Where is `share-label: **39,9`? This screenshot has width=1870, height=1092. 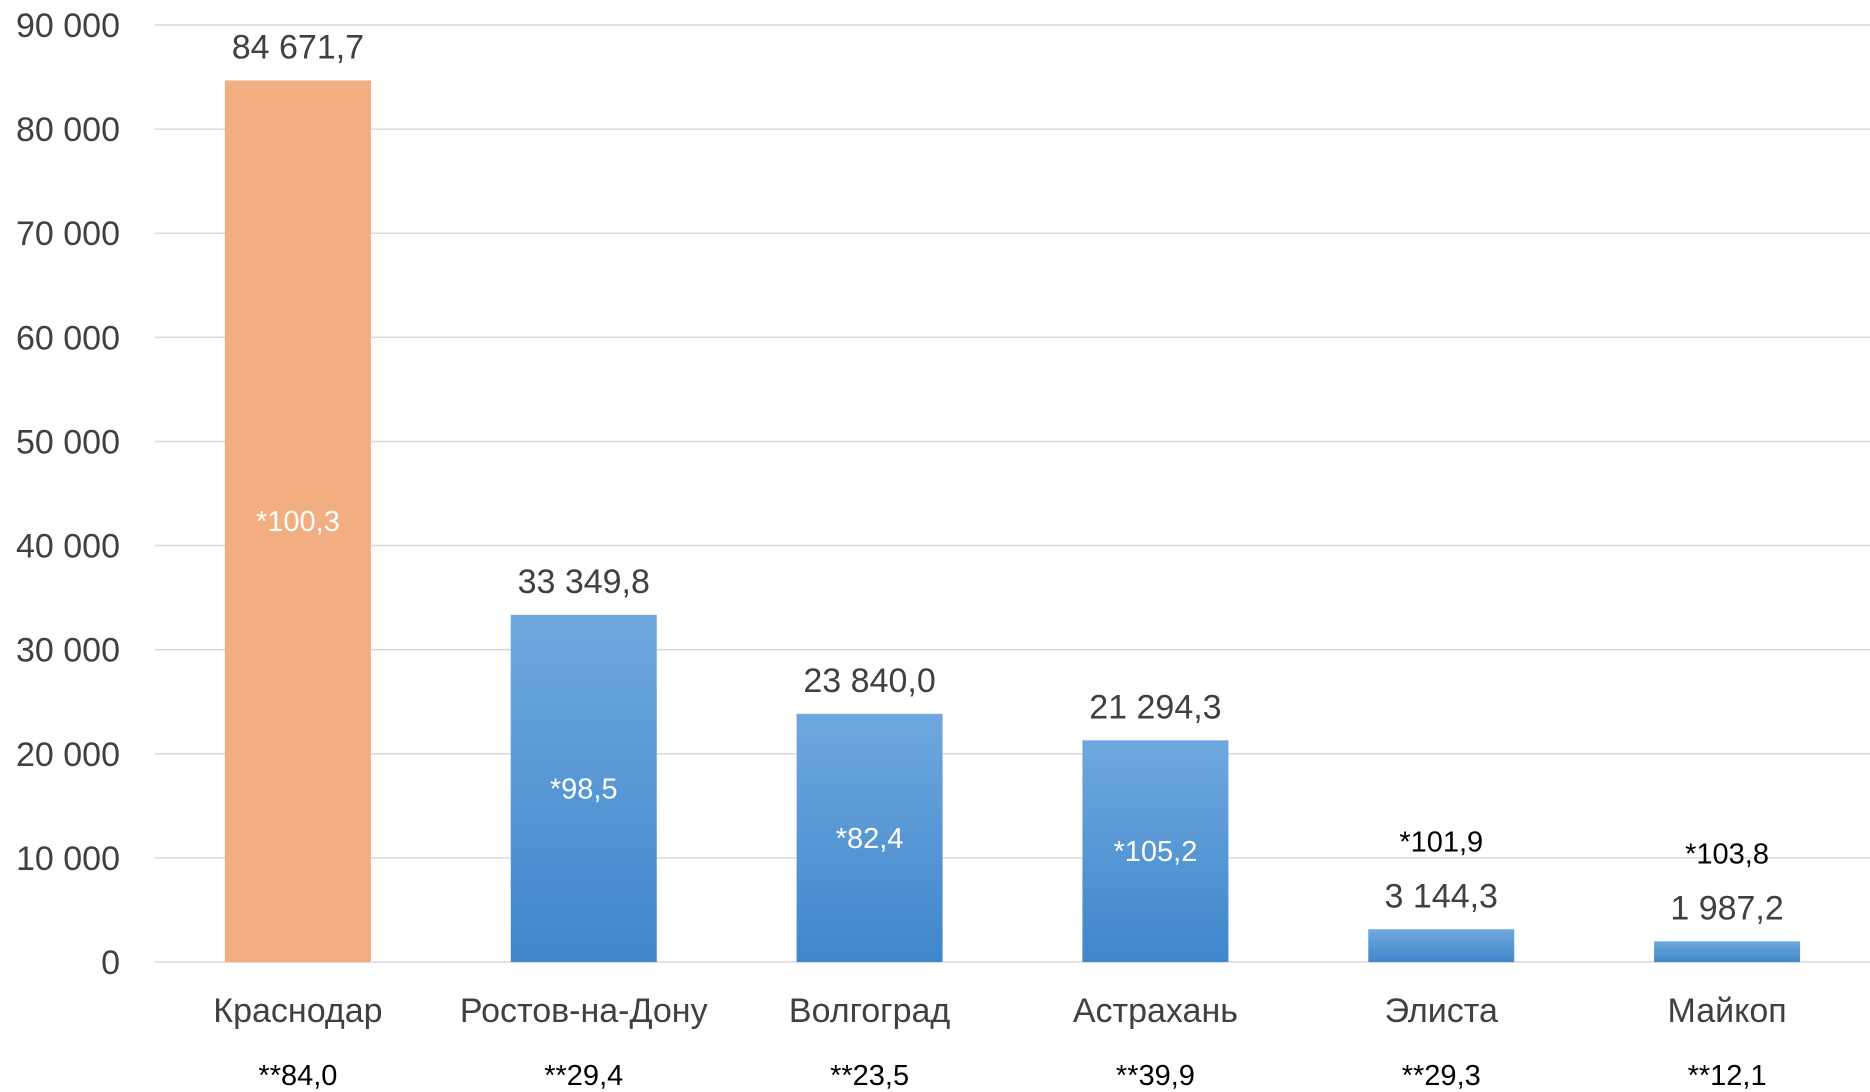
share-label: **39,9 is located at coordinates (1155, 1076).